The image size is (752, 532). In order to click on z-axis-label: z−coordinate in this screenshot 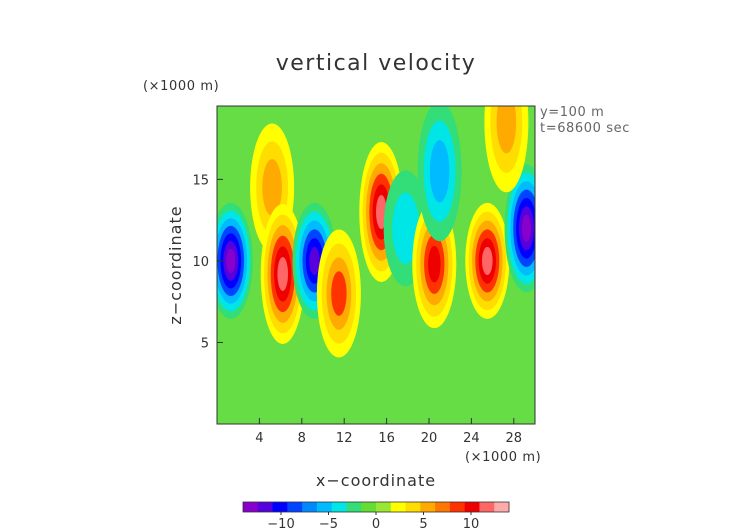, I will do `click(175, 264)`.